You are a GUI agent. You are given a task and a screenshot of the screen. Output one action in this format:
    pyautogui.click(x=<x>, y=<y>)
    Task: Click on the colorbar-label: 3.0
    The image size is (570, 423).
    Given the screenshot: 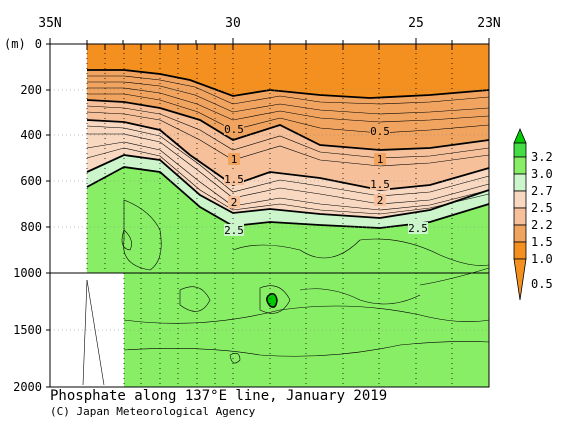 What is the action you would take?
    pyautogui.click(x=542, y=174)
    